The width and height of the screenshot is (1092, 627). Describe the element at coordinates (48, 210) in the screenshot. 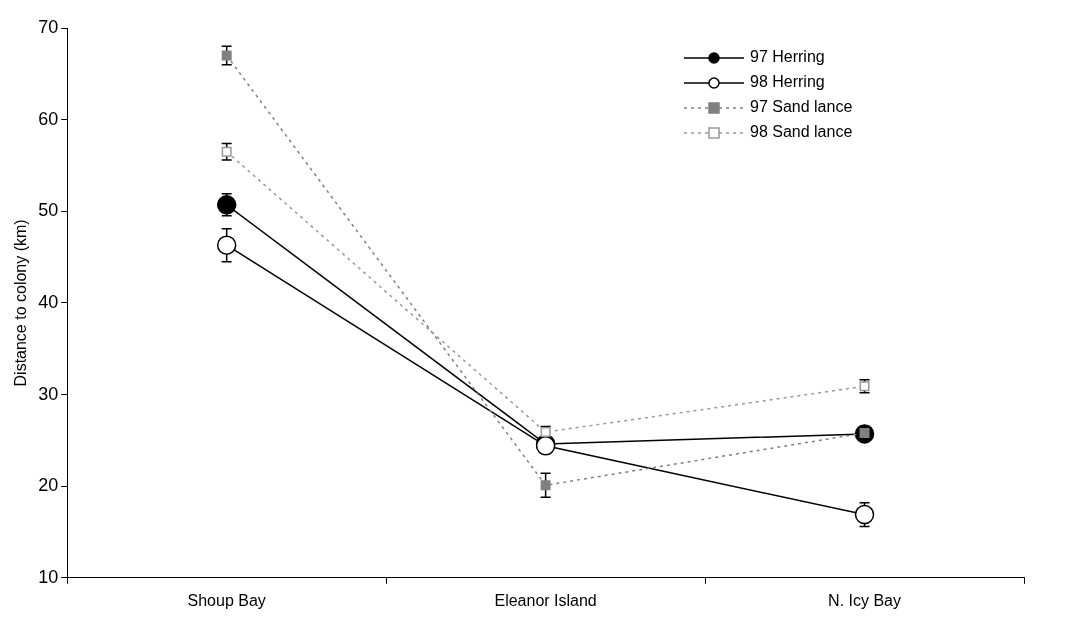

I see `y-tick-label: 50` at that location.